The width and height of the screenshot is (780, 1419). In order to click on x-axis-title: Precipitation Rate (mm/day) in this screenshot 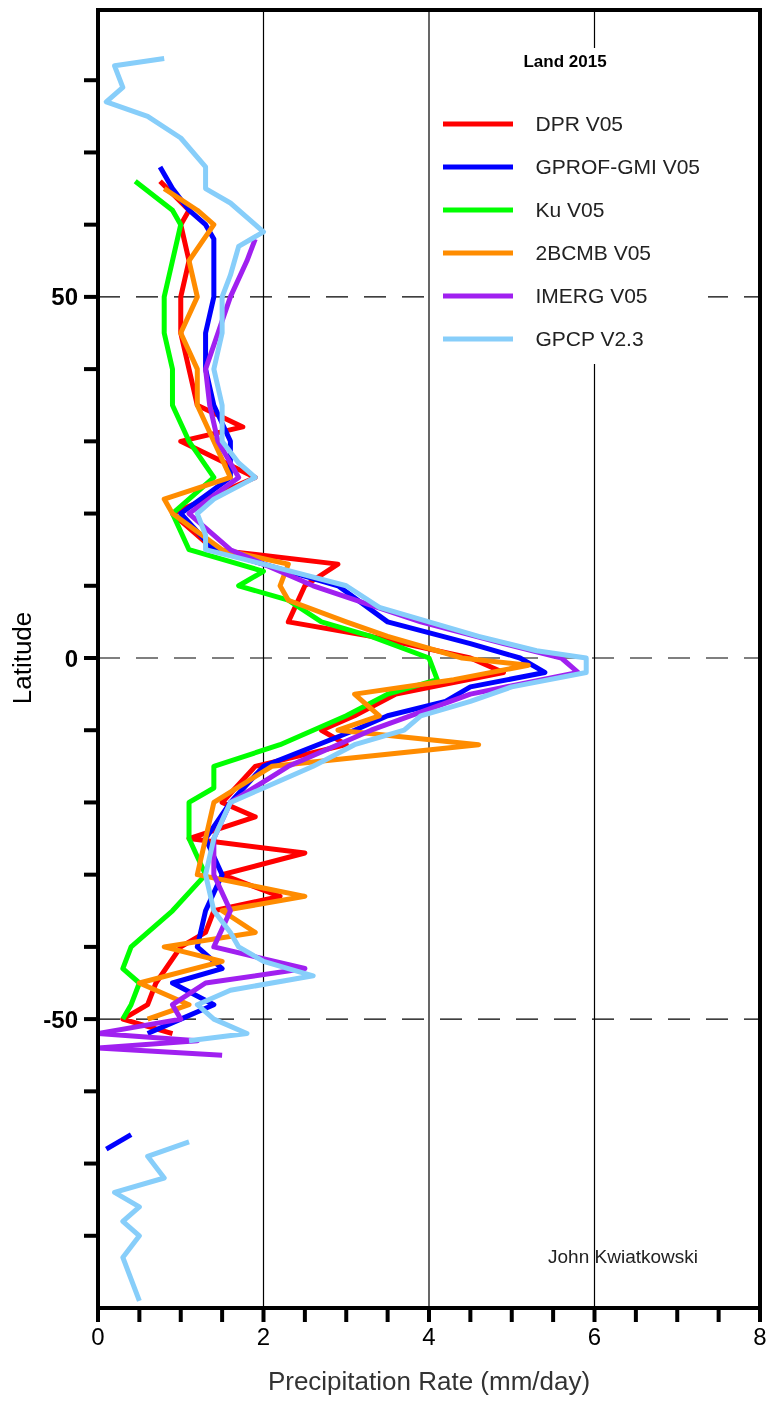, I will do `click(429, 1381)`.